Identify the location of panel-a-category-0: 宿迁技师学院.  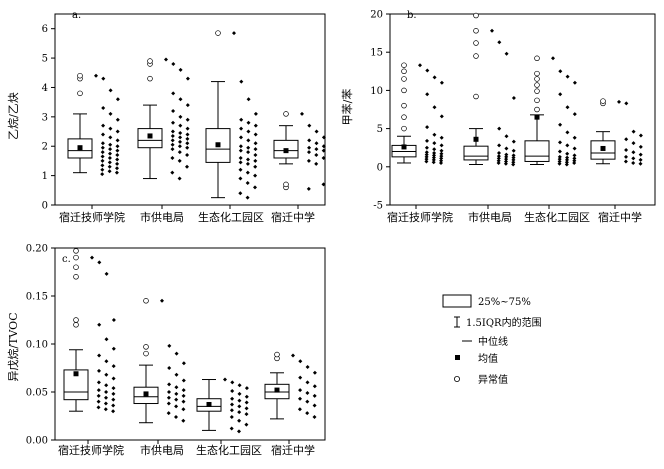
(92, 217).